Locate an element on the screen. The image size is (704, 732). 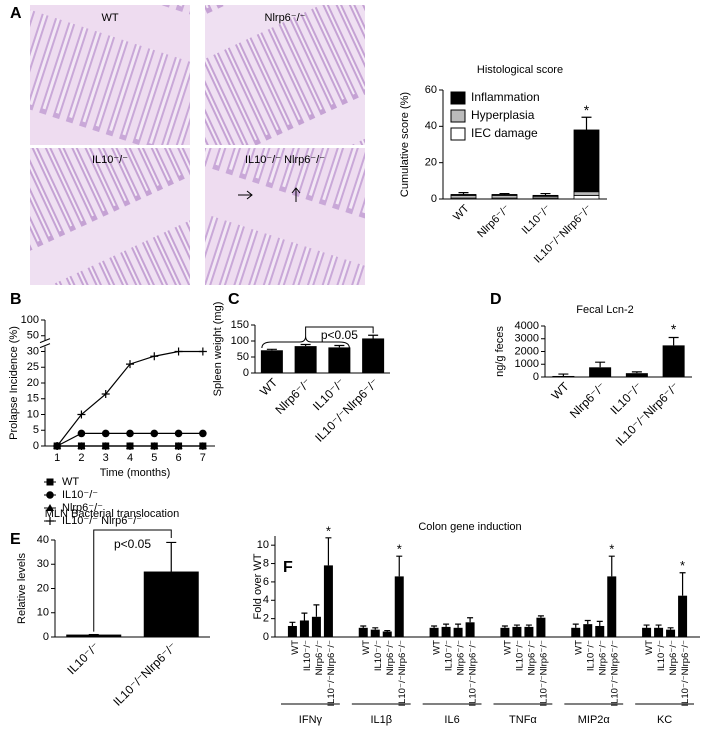
y-tick-label: 4 is located at coordinates (266, 600).